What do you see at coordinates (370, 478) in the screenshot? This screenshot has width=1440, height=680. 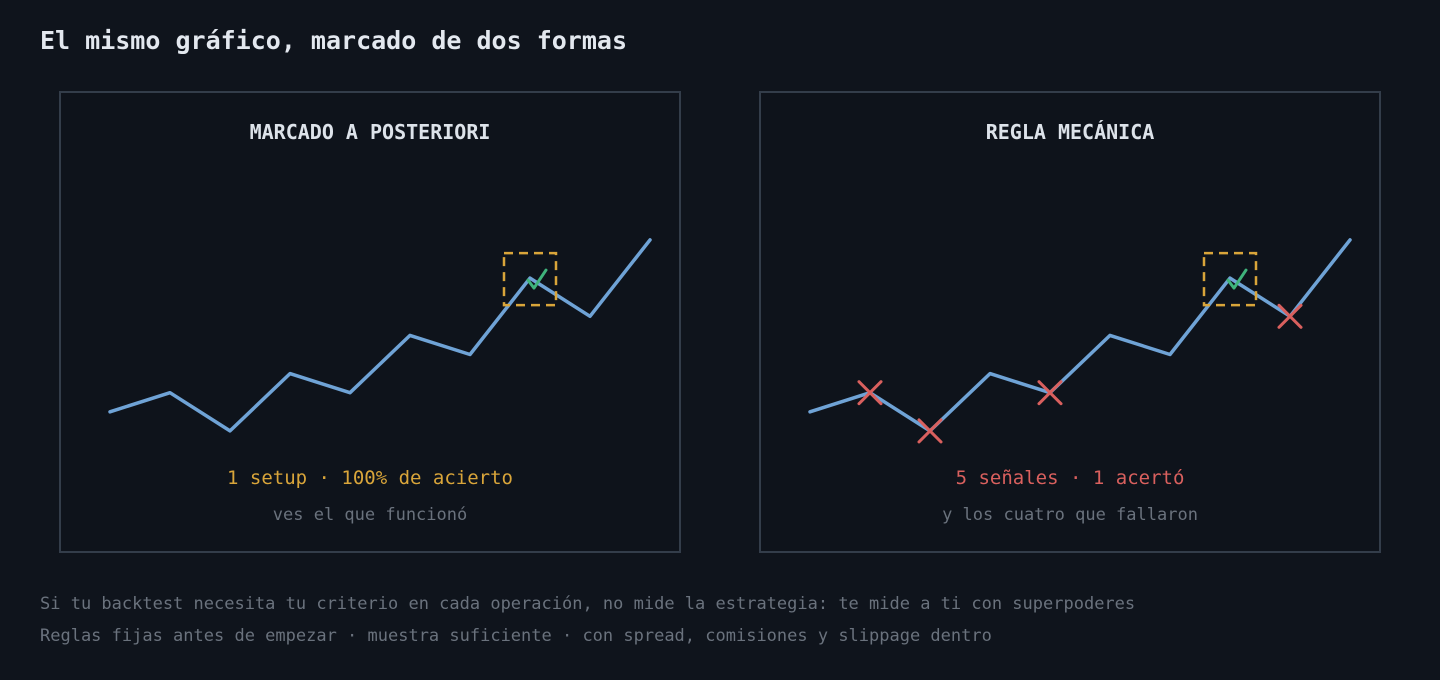 I see `panel-hindsight-result: 1 setup · 100% de acierto` at bounding box center [370, 478].